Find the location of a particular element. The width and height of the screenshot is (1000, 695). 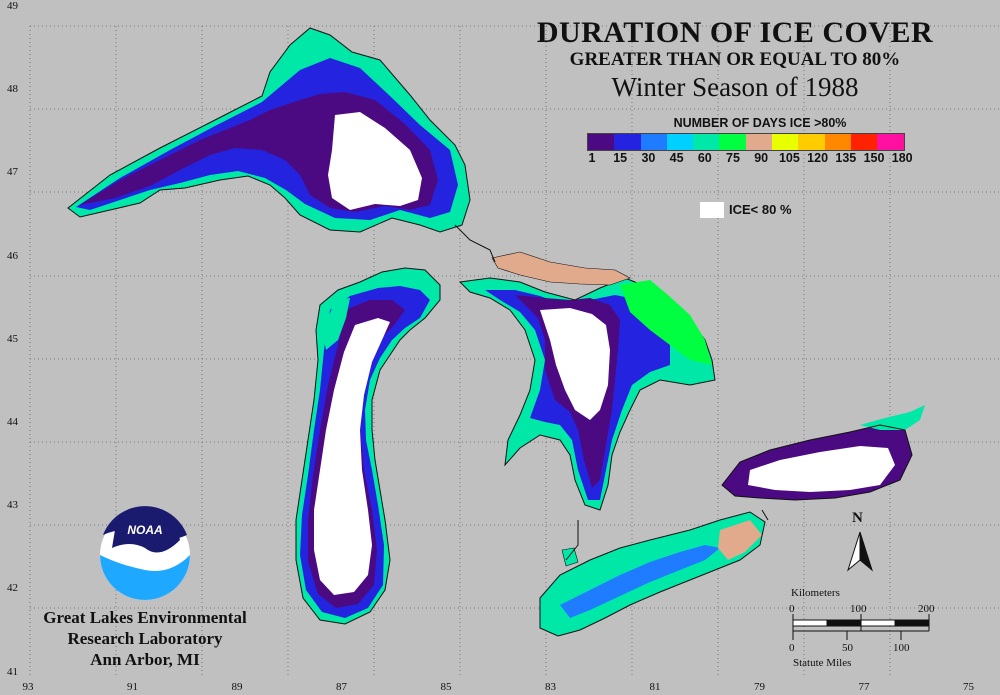

lon-label-91: 91 is located at coordinates (132, 687).